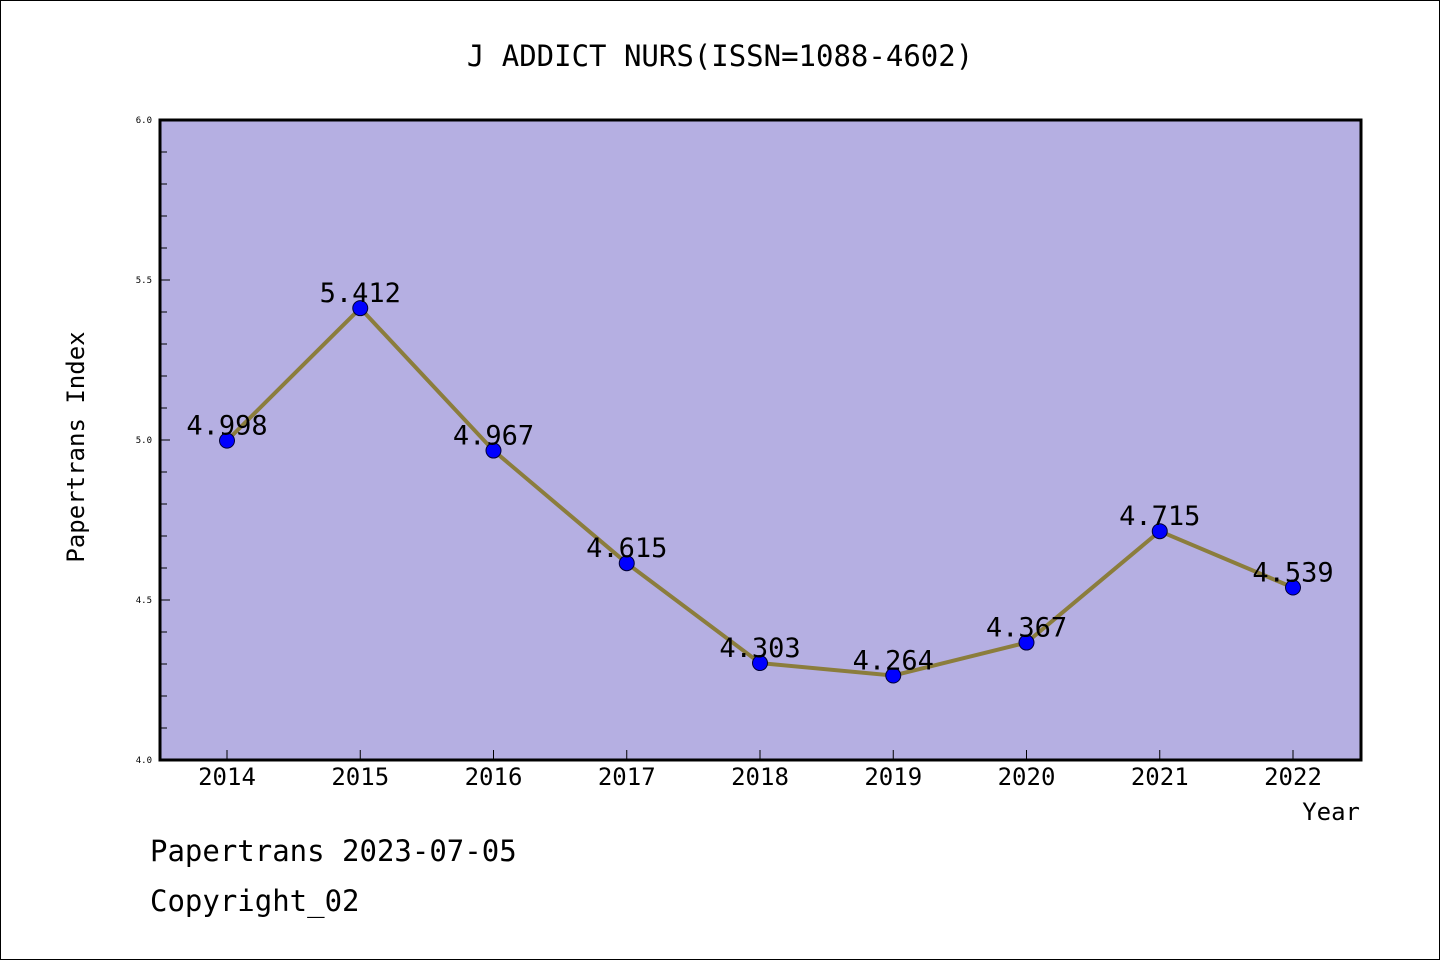  I want to click on y-axis: 4.0 4.5 5.0 5.5 6.0, so click(153, 441).